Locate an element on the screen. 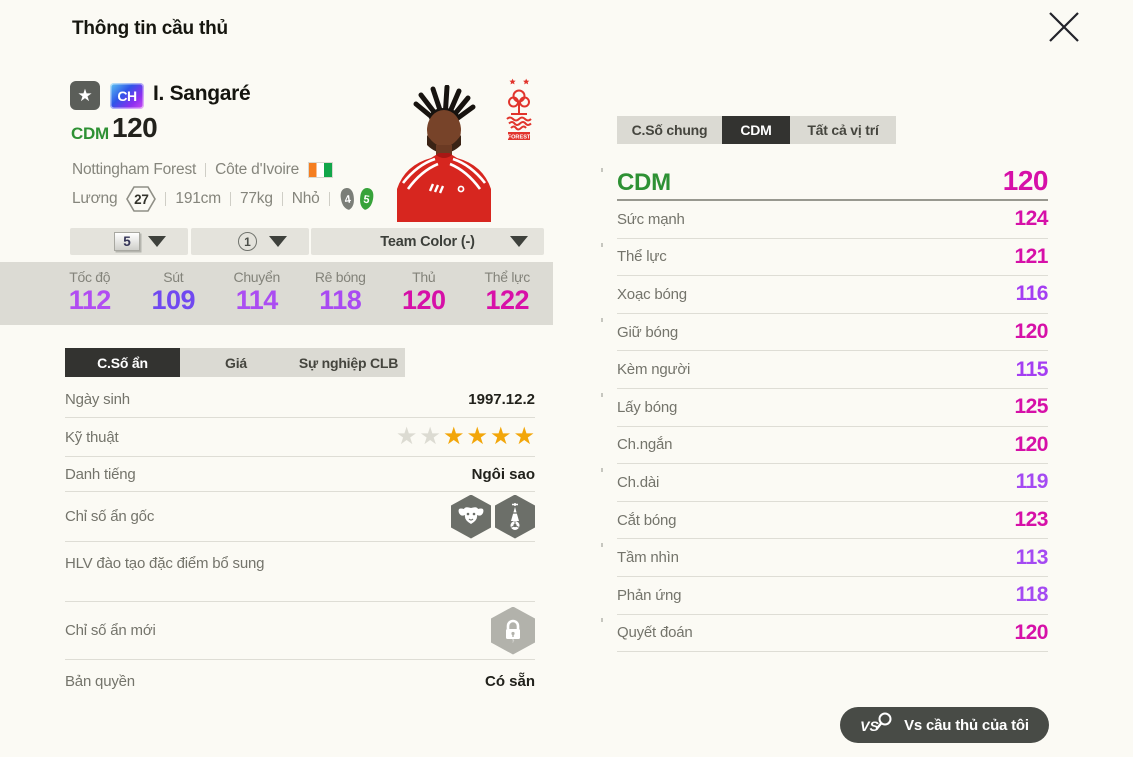  skill-stars: ★ ★ ★ ★ ★ ★ is located at coordinates (465, 437).